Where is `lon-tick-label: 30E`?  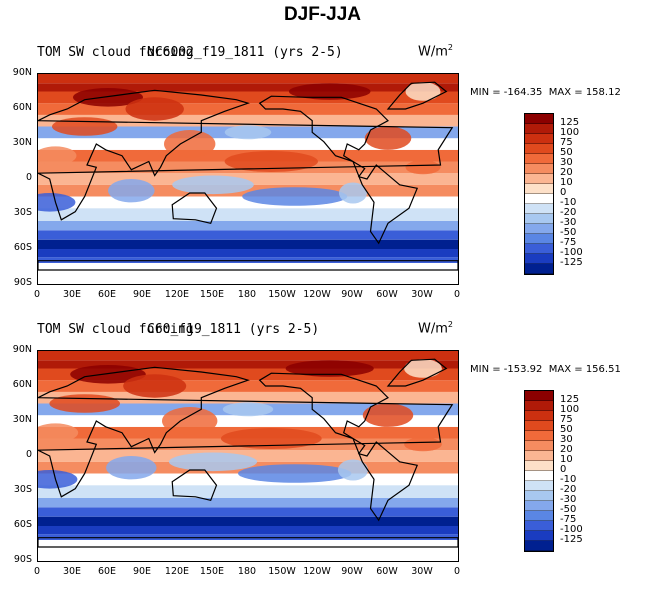 lon-tick-label: 30E is located at coordinates (72, 294).